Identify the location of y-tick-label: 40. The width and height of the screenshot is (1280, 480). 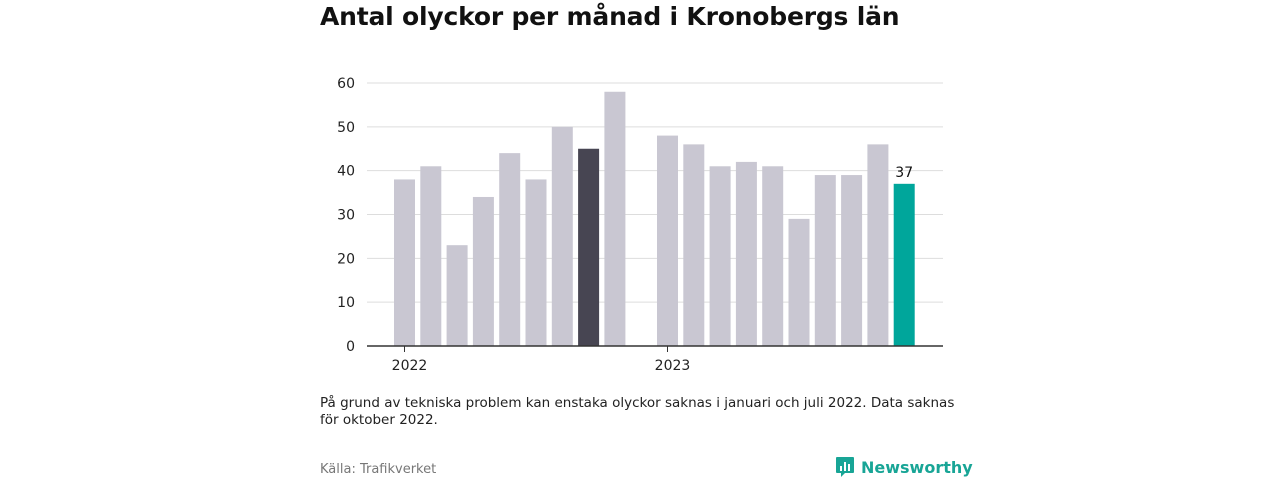
(346, 172).